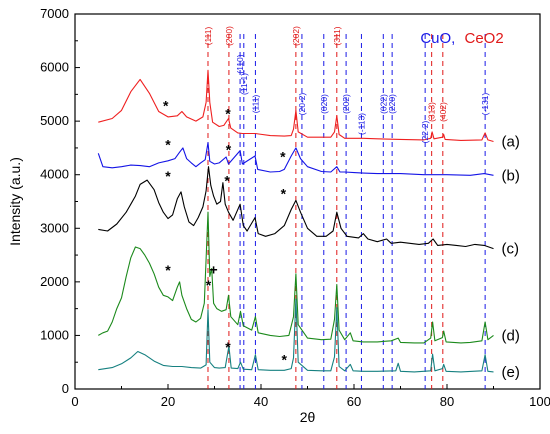  Describe the element at coordinates (65, 388) in the screenshot. I see `y-tick-label: 0` at that location.